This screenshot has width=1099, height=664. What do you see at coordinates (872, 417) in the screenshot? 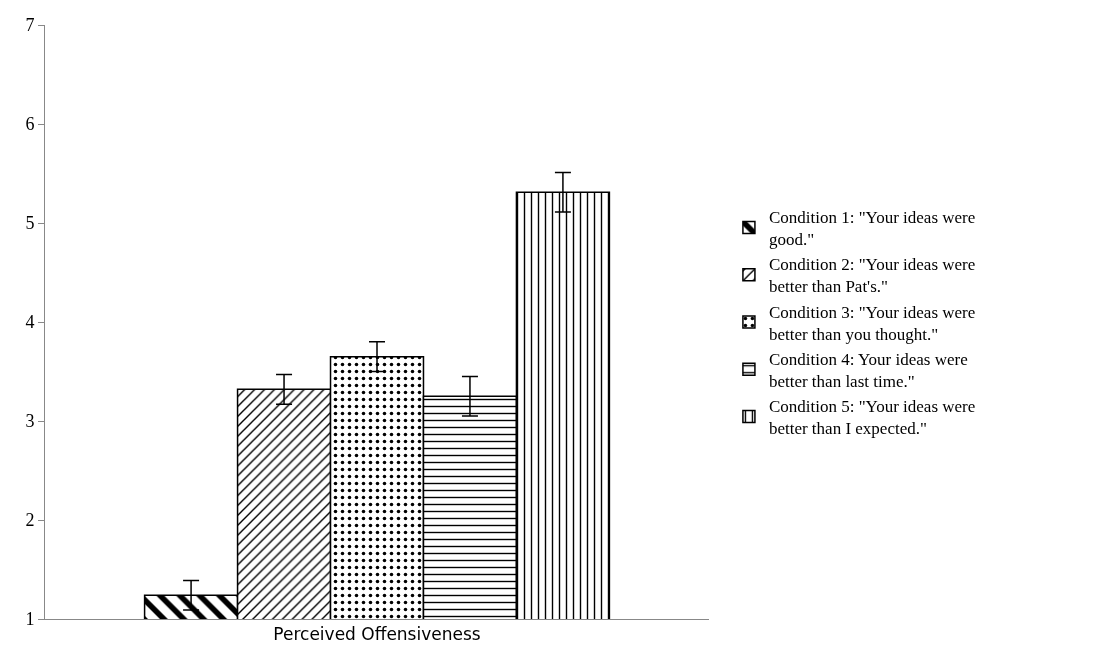
I see `legend-label: Condition 5: "Your ideas were better than I expected."` at bounding box center [872, 417].